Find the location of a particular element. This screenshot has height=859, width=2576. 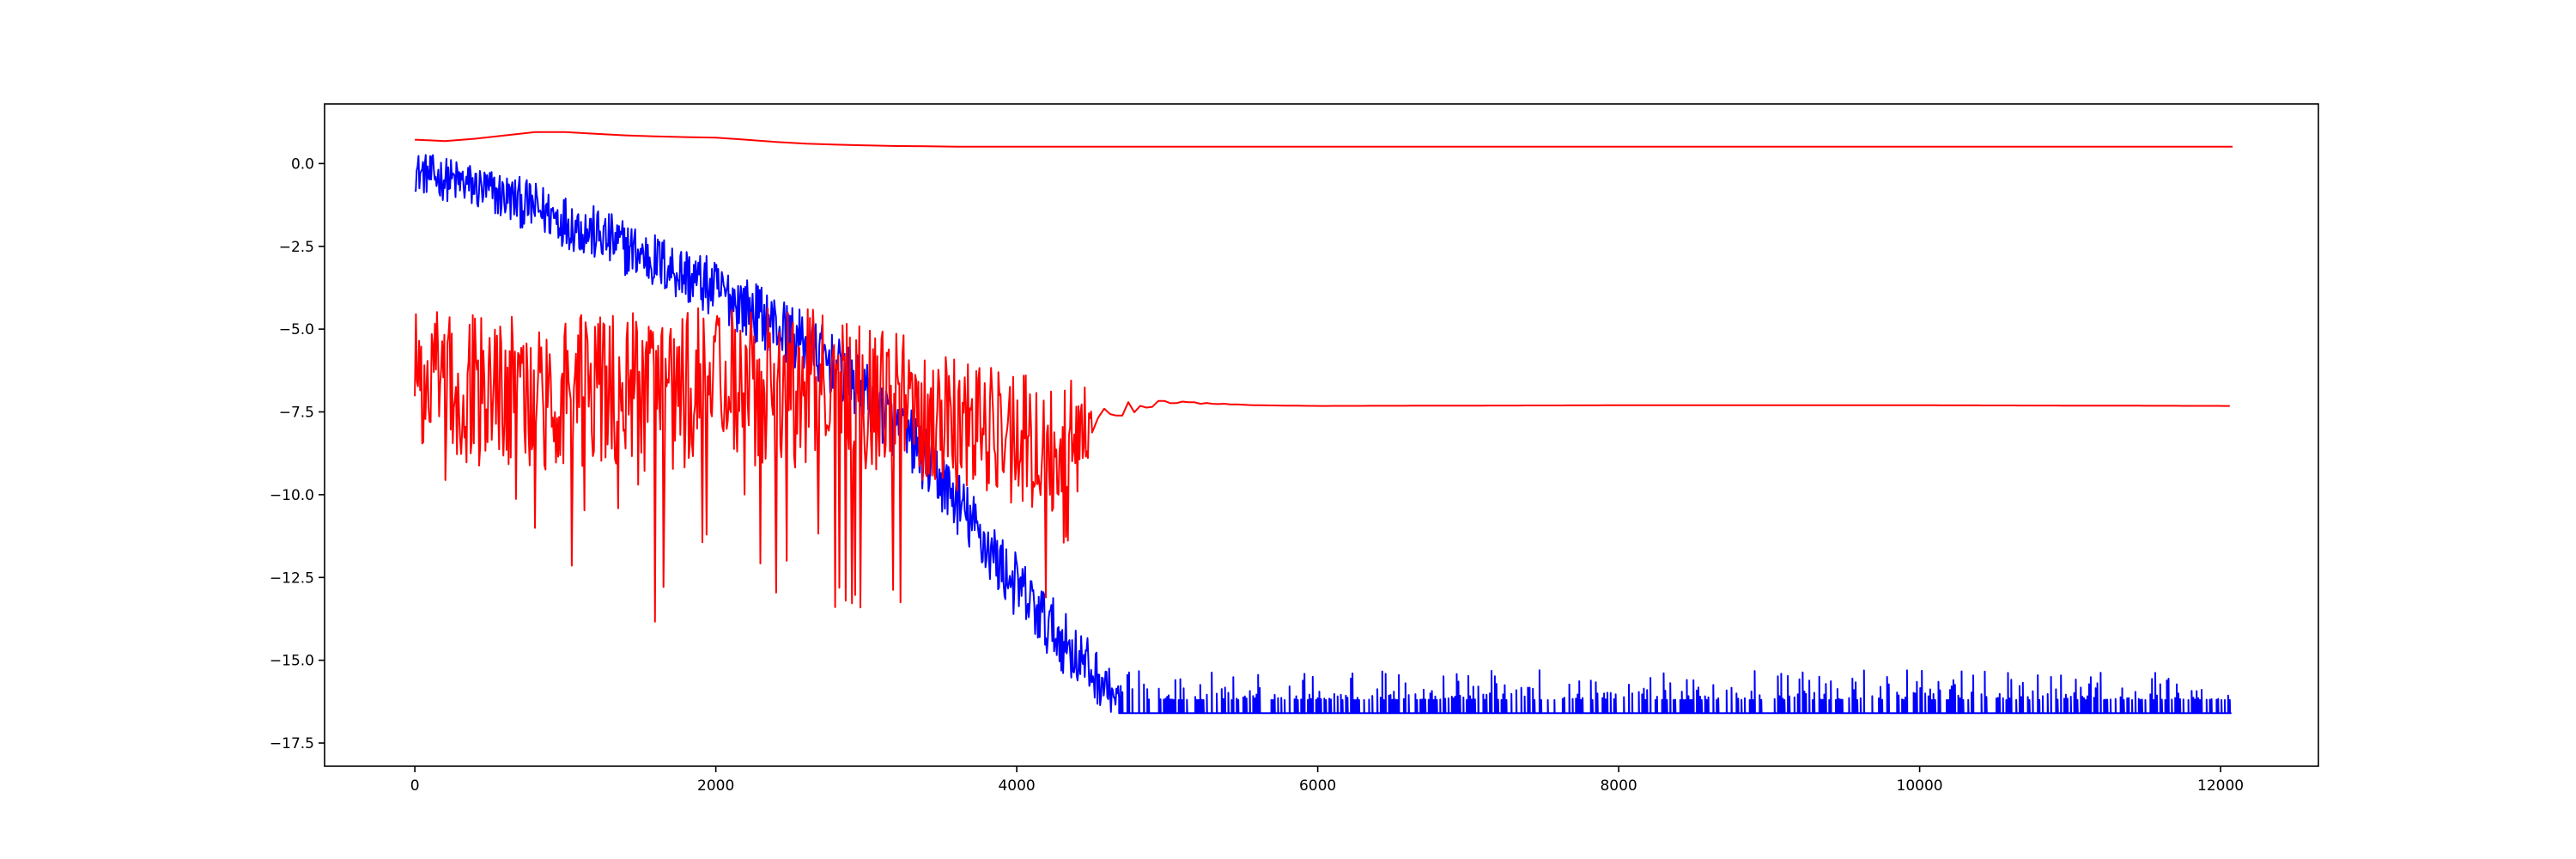

y-axis-ticks: 0.0 −2.5 −5.0 −7.5 −10.0 −12.5 −15.0 −17.5 is located at coordinates (297, 454).